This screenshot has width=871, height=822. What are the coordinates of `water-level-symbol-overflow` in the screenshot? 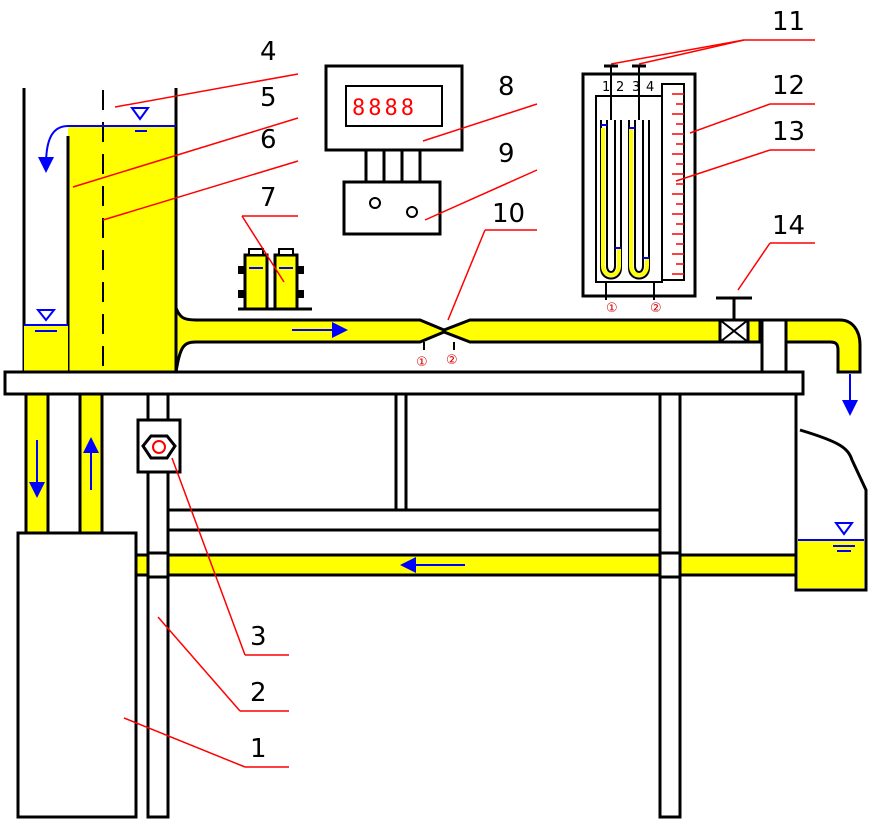 It's located at (46, 320).